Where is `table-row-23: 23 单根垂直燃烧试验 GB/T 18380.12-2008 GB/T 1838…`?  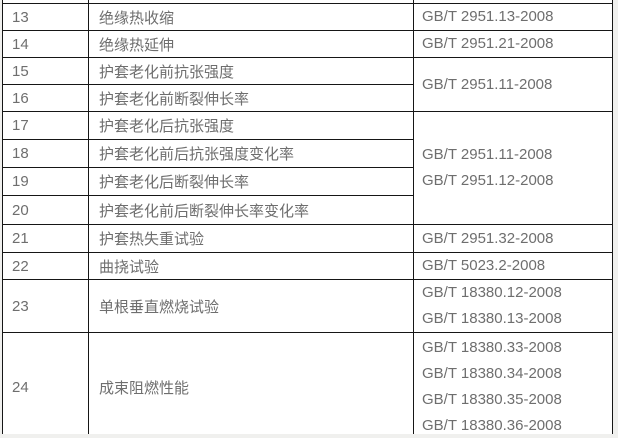 table-row-23: 23 单根垂直燃烧试验 GB/T 18380.12-2008 GB/T 1838… is located at coordinates (307, 306).